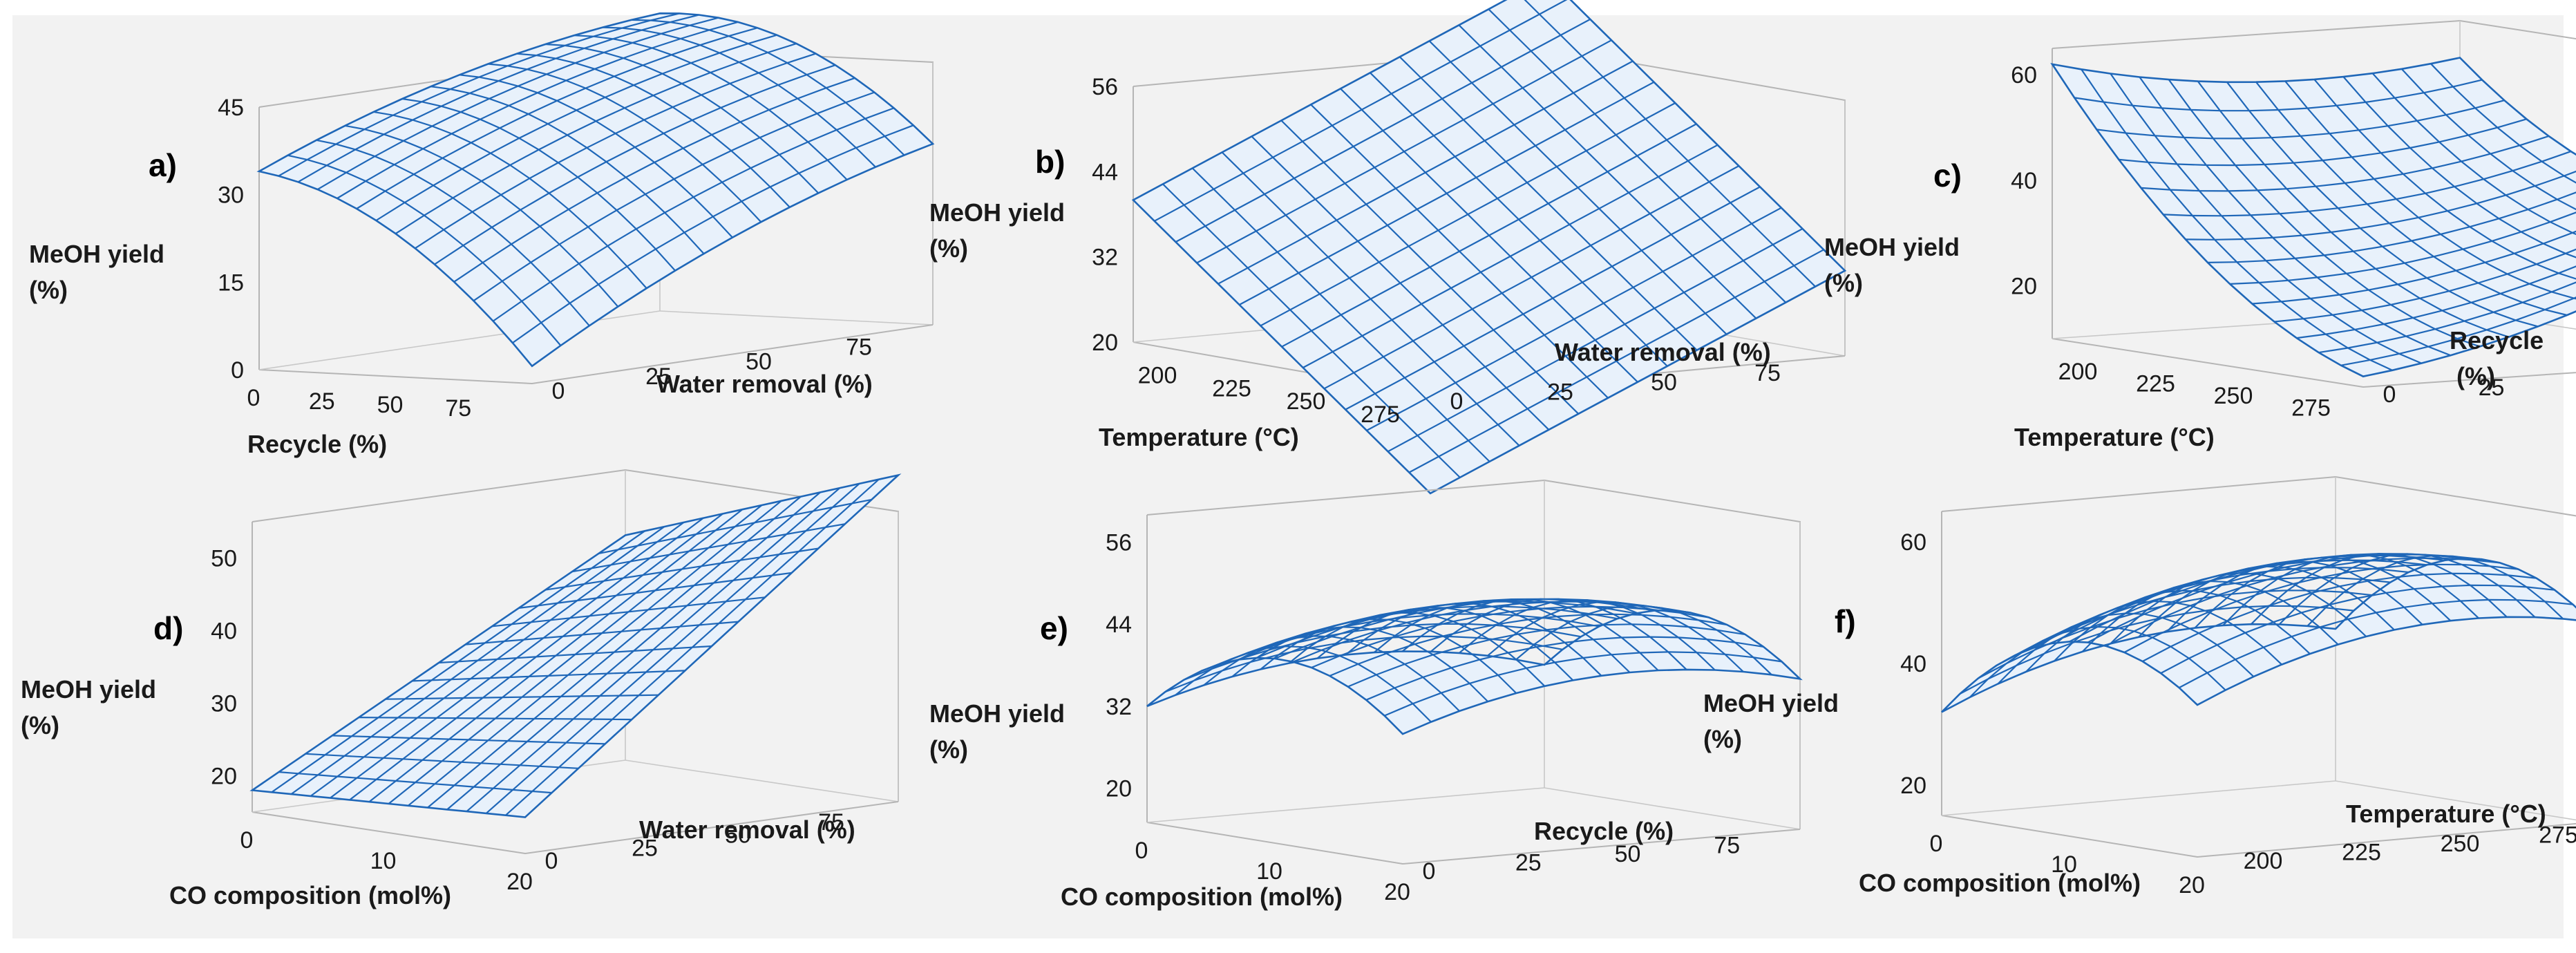 Image resolution: width=2576 pixels, height=953 pixels. What do you see at coordinates (2258, 496) in the screenshot?
I see `top-frame` at bounding box center [2258, 496].